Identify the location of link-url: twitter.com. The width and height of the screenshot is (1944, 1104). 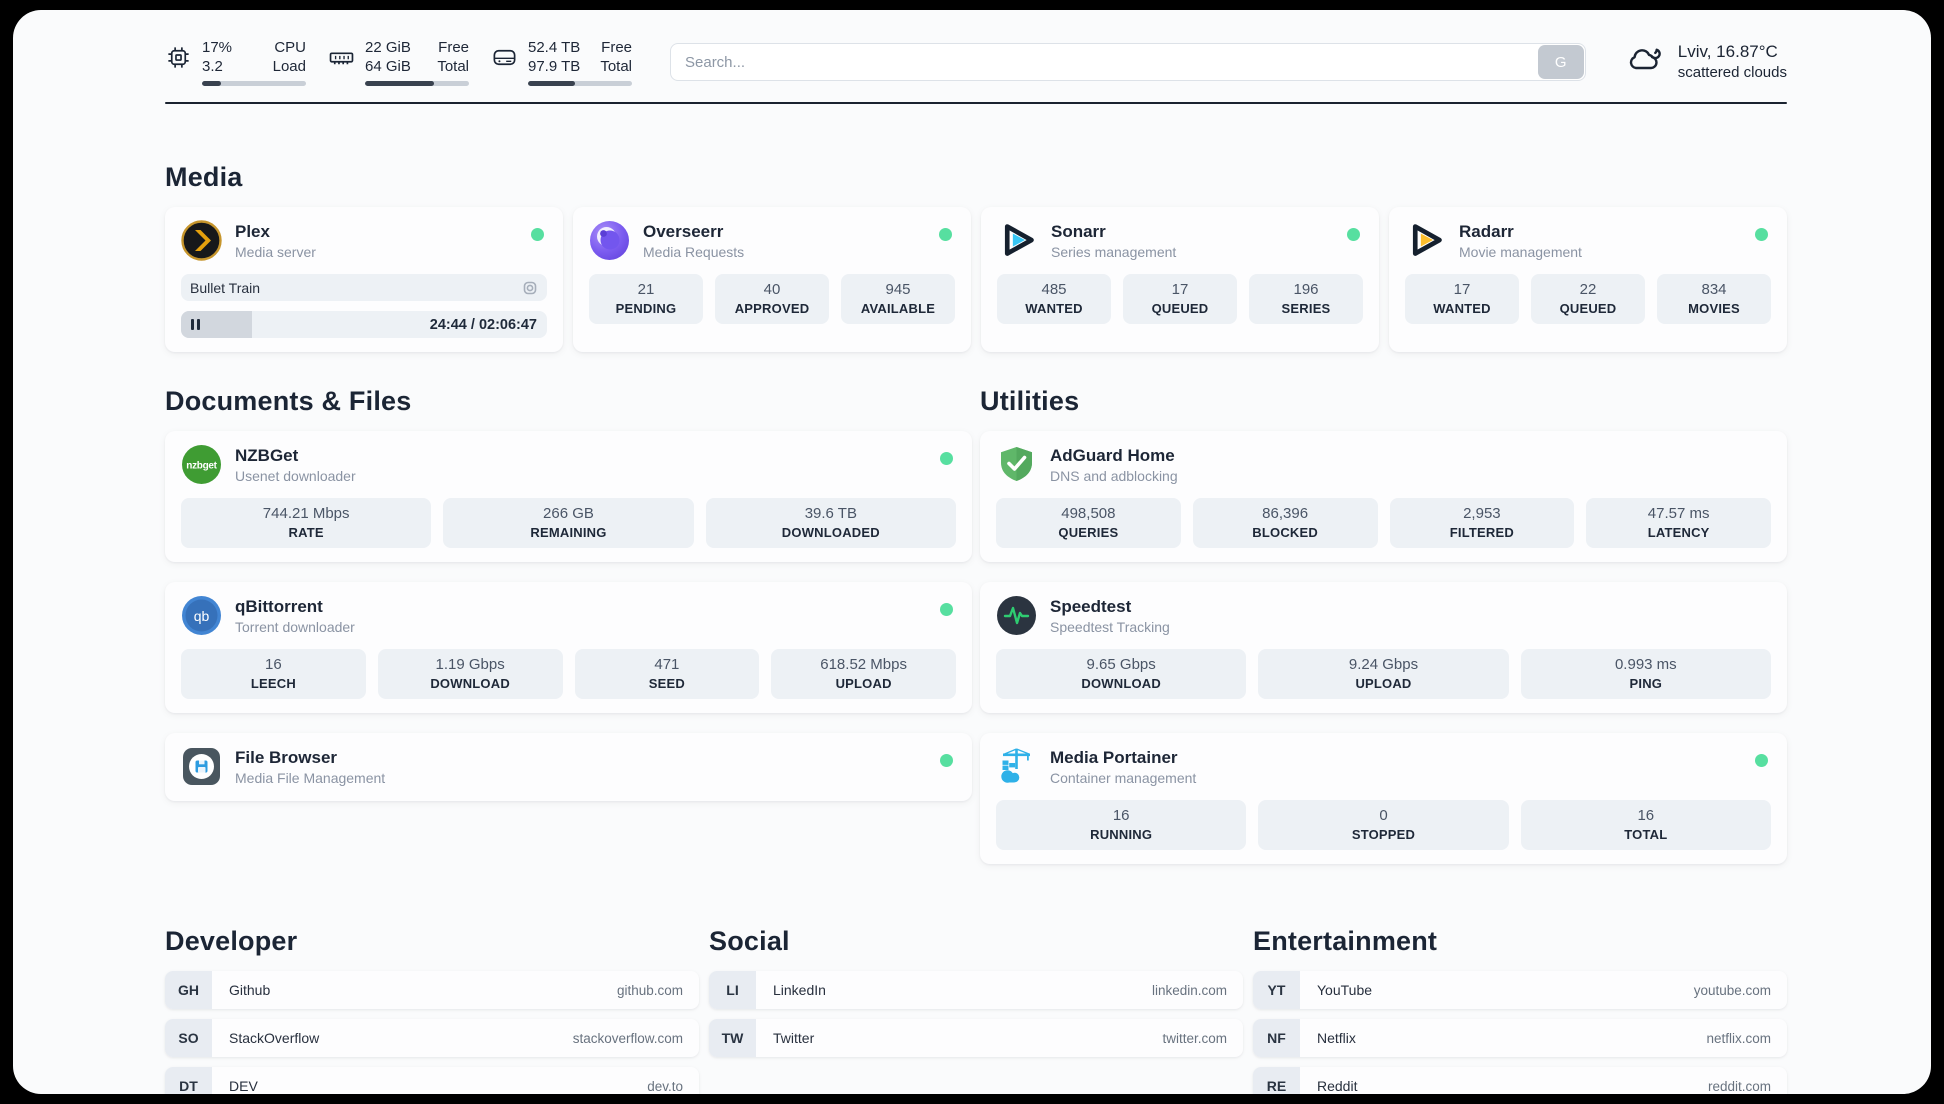
(1194, 1038).